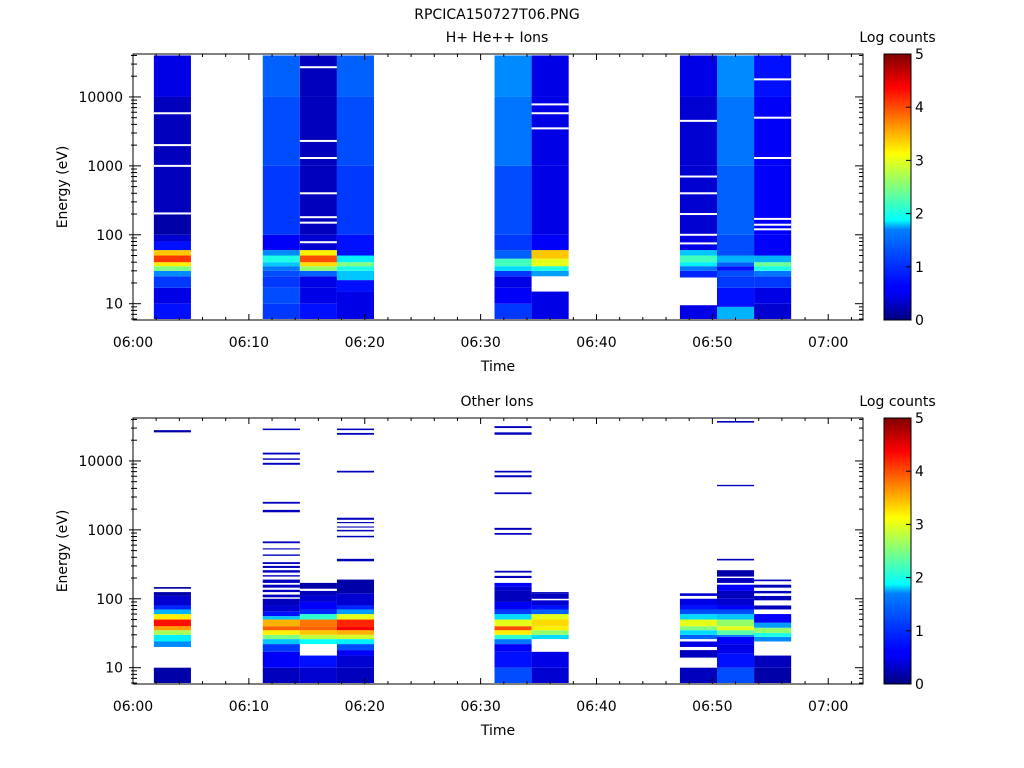 This screenshot has height=768, width=1024. I want to click on y-tick-label: 10, so click(114, 669).